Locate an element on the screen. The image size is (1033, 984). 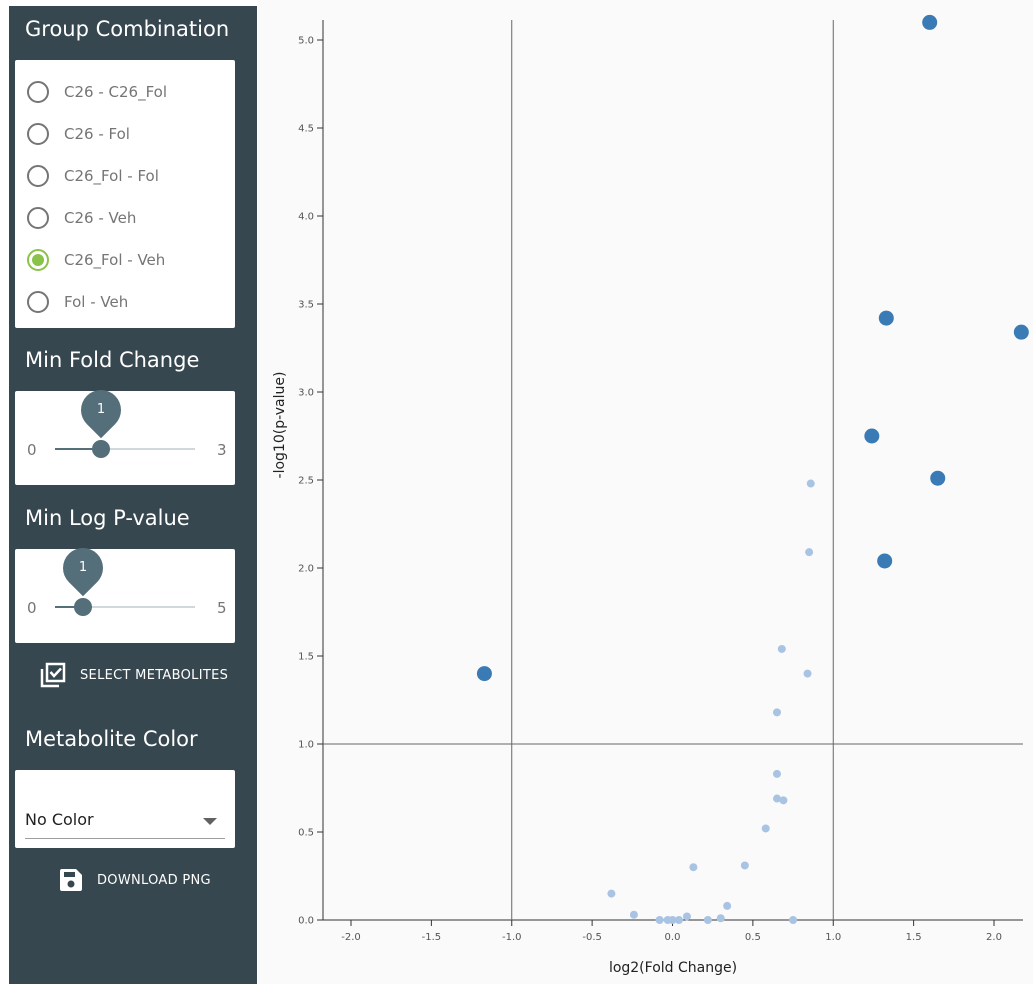
min-fold-change-title: Min Fold Change is located at coordinates (112, 360).